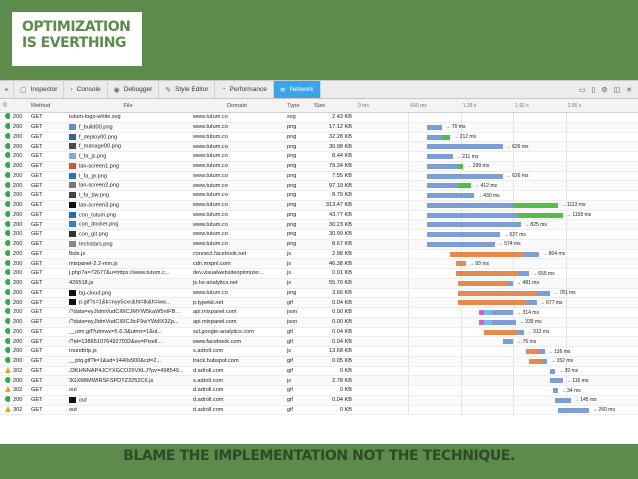  I want to click on file-name: mixpanel-2.2-min.js, so click(93, 263).